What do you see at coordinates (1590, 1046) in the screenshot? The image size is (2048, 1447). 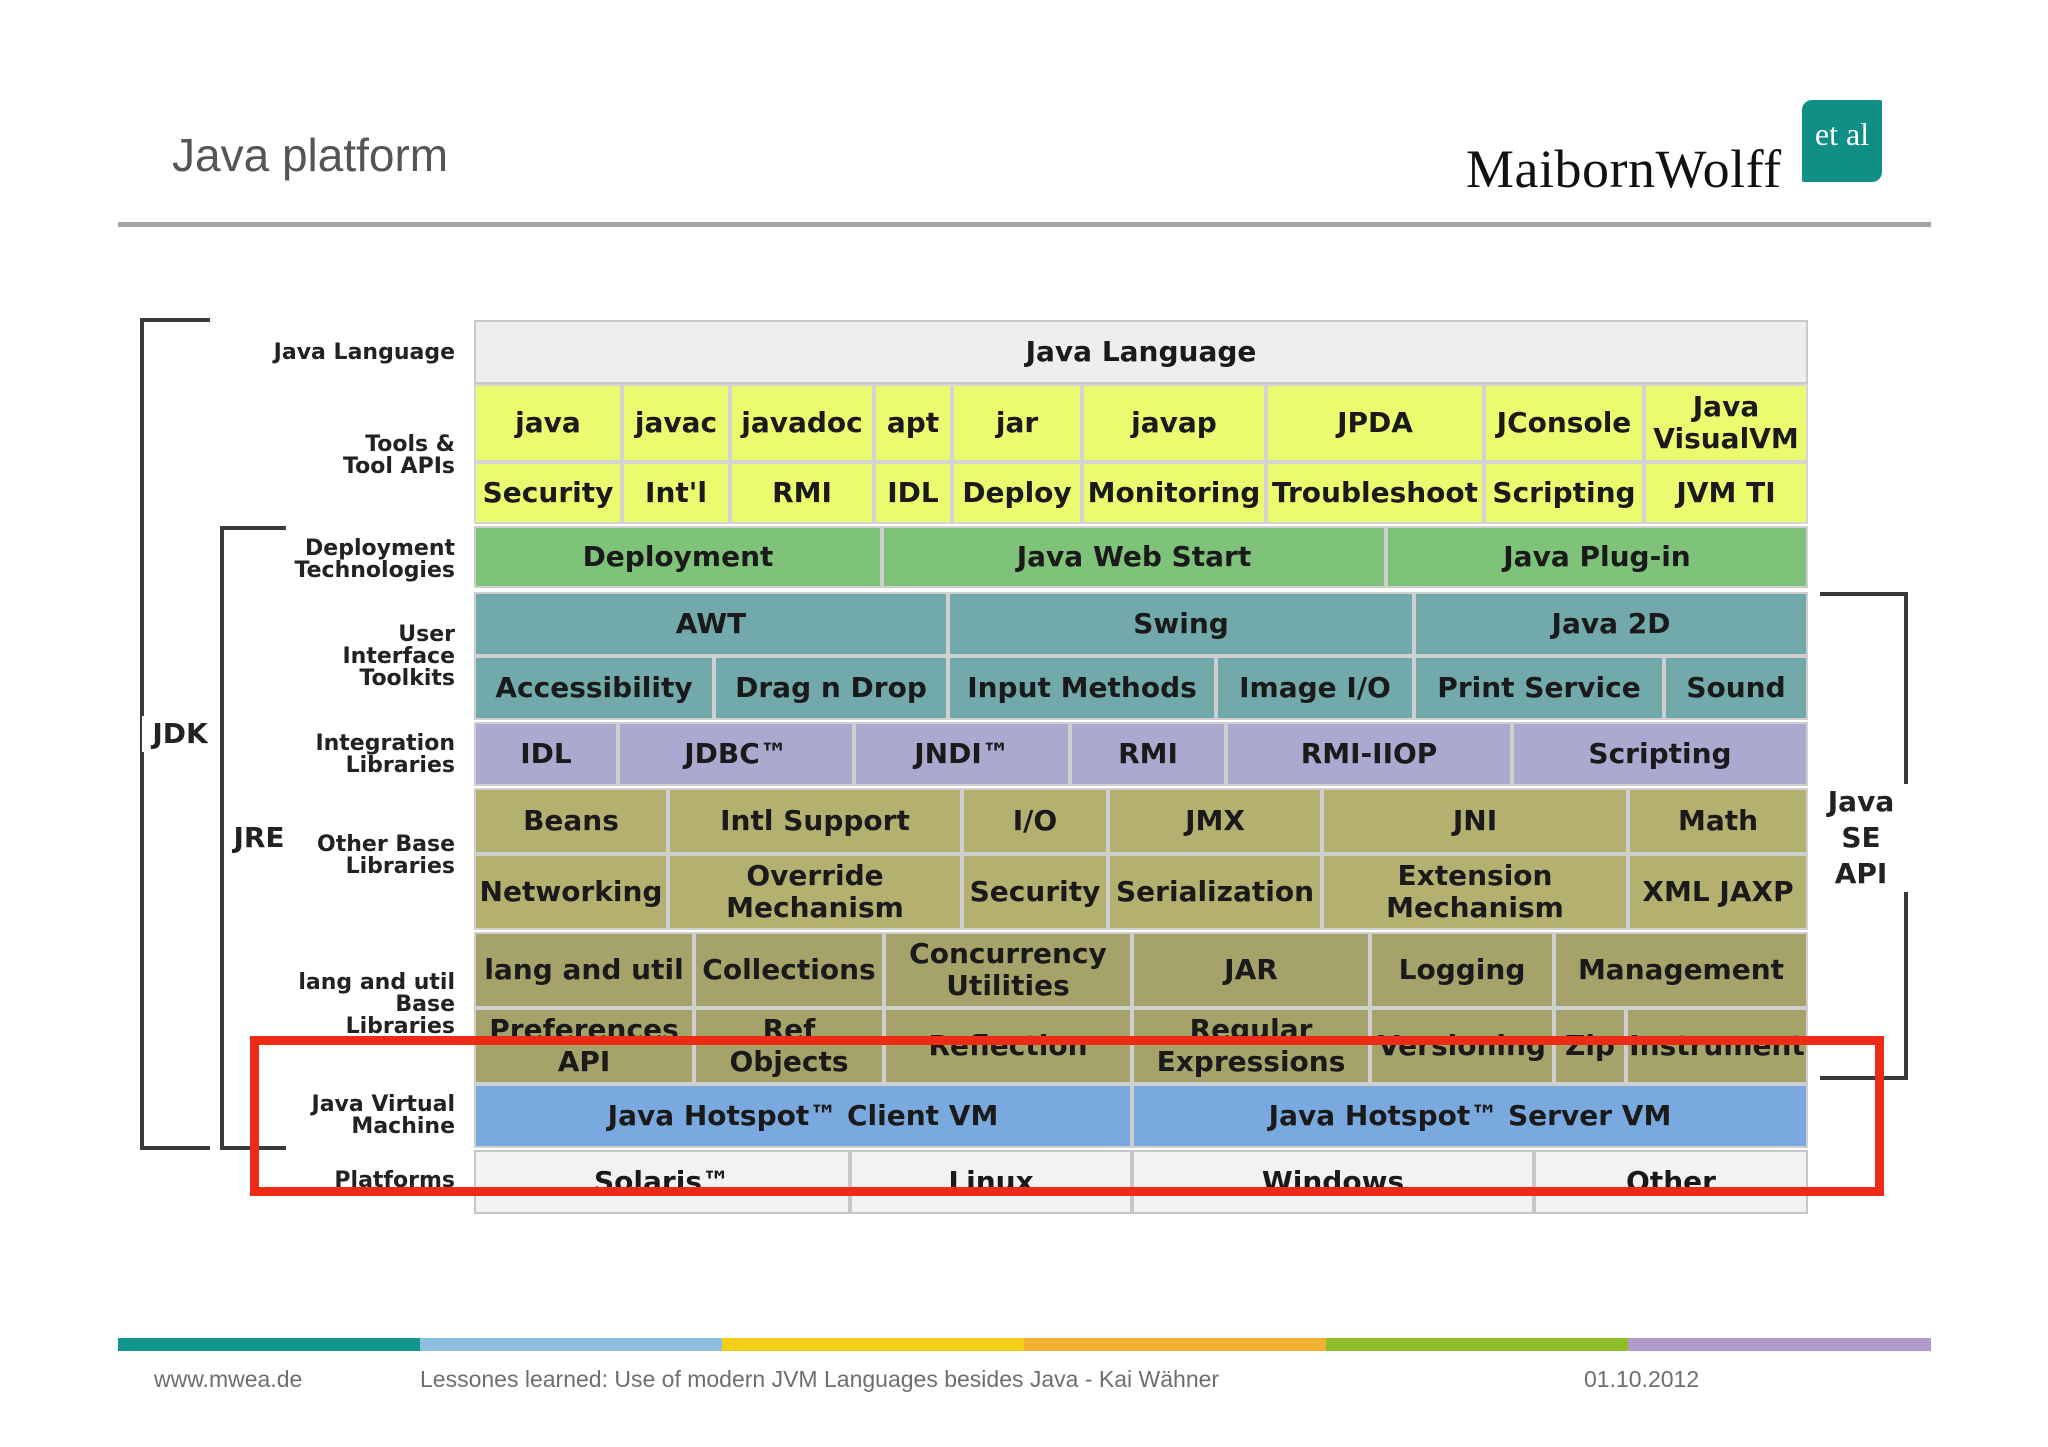 I see `lang-util-cell: Zip` at bounding box center [1590, 1046].